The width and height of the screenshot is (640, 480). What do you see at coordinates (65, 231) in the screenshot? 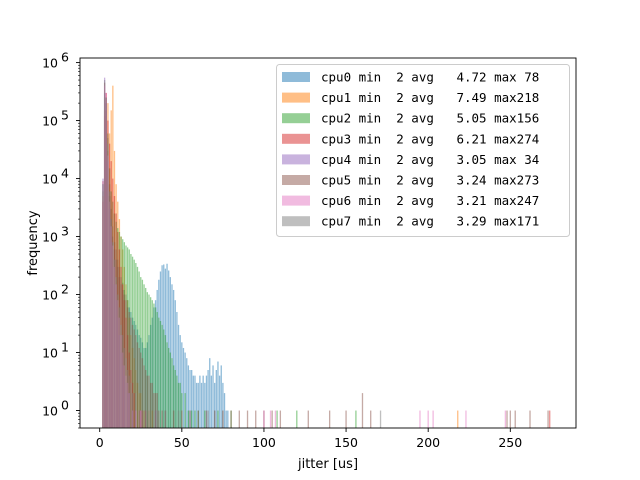
I see `y-tick-exponent: 3` at bounding box center [65, 231].